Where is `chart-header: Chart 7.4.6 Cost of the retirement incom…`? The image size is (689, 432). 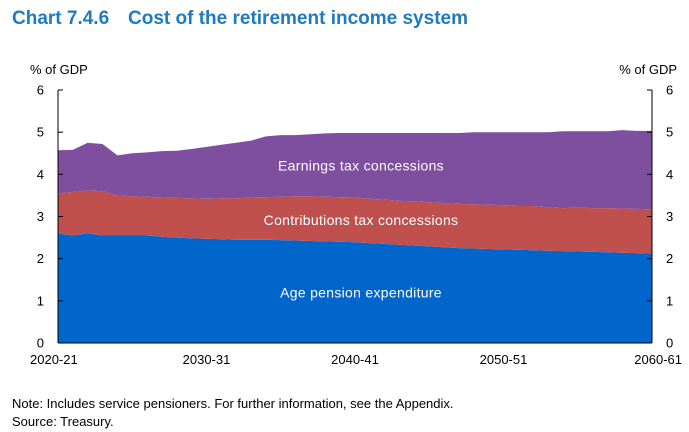
chart-header: Chart 7.4.6 Cost of the retirement incom… is located at coordinates (240, 19).